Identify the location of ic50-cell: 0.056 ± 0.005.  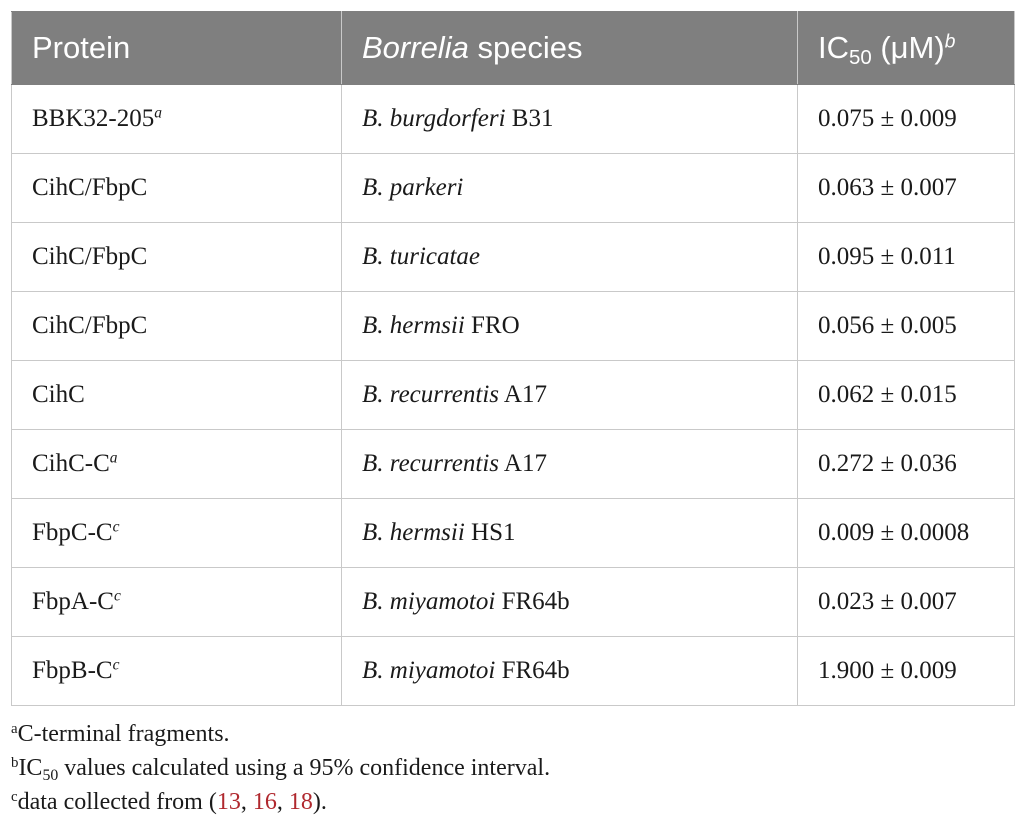
(906, 326).